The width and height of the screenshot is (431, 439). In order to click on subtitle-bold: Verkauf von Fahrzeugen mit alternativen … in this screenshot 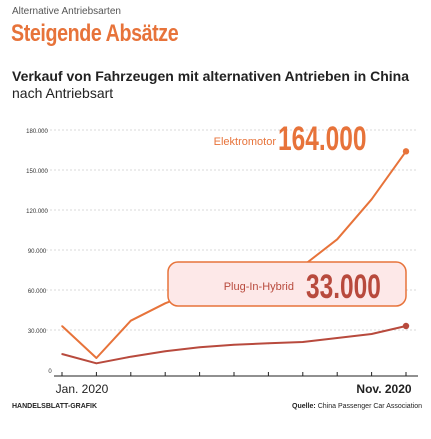, I will do `click(211, 76)`.